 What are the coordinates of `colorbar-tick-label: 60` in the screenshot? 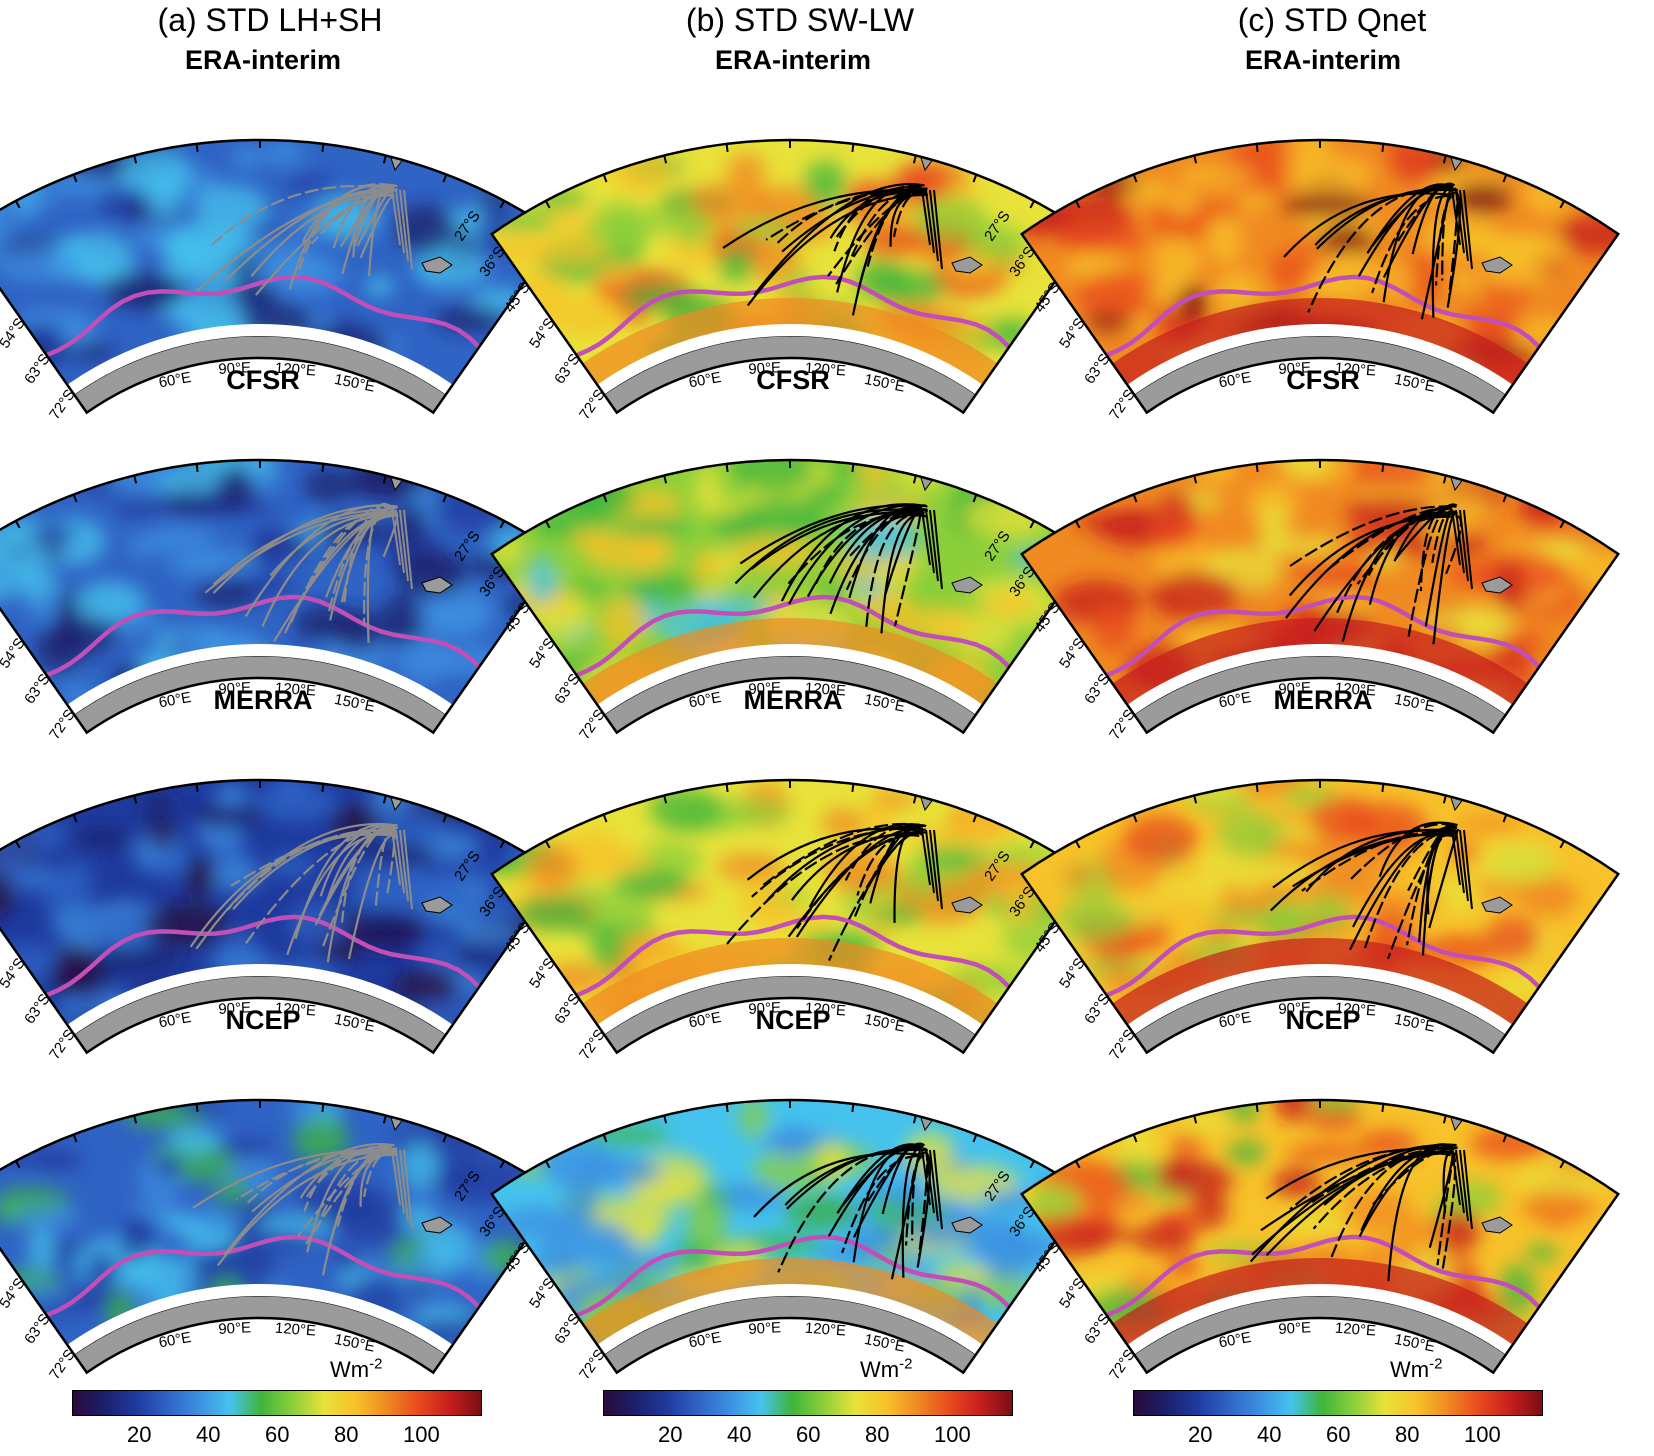 It's located at (277, 1434).